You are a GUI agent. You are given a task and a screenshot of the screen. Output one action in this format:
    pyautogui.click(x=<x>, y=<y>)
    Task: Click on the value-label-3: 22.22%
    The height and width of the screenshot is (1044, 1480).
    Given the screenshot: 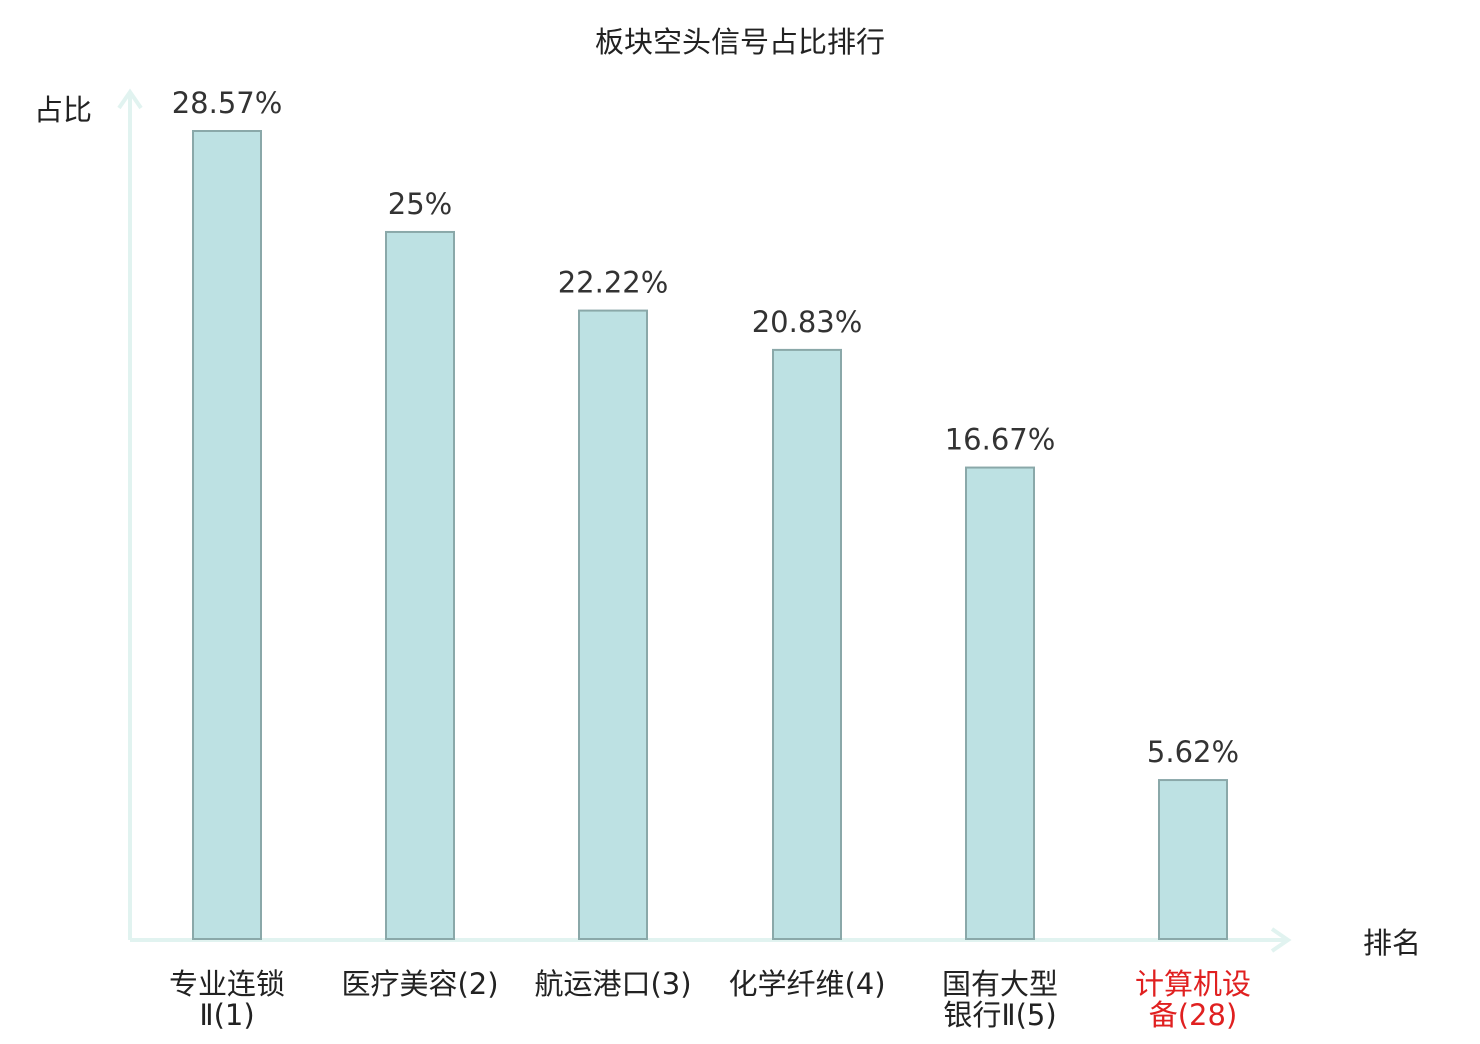 What is the action you would take?
    pyautogui.click(x=613, y=283)
    